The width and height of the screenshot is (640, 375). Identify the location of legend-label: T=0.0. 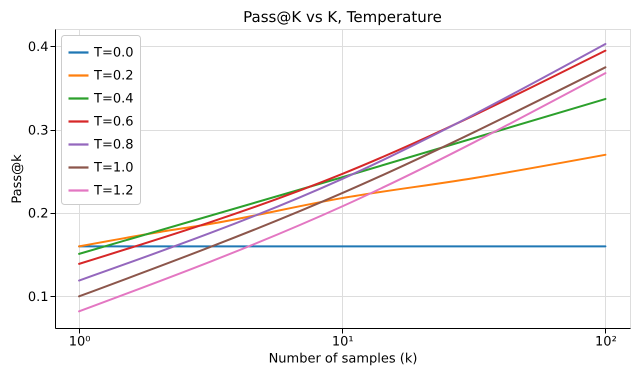
(113, 53).